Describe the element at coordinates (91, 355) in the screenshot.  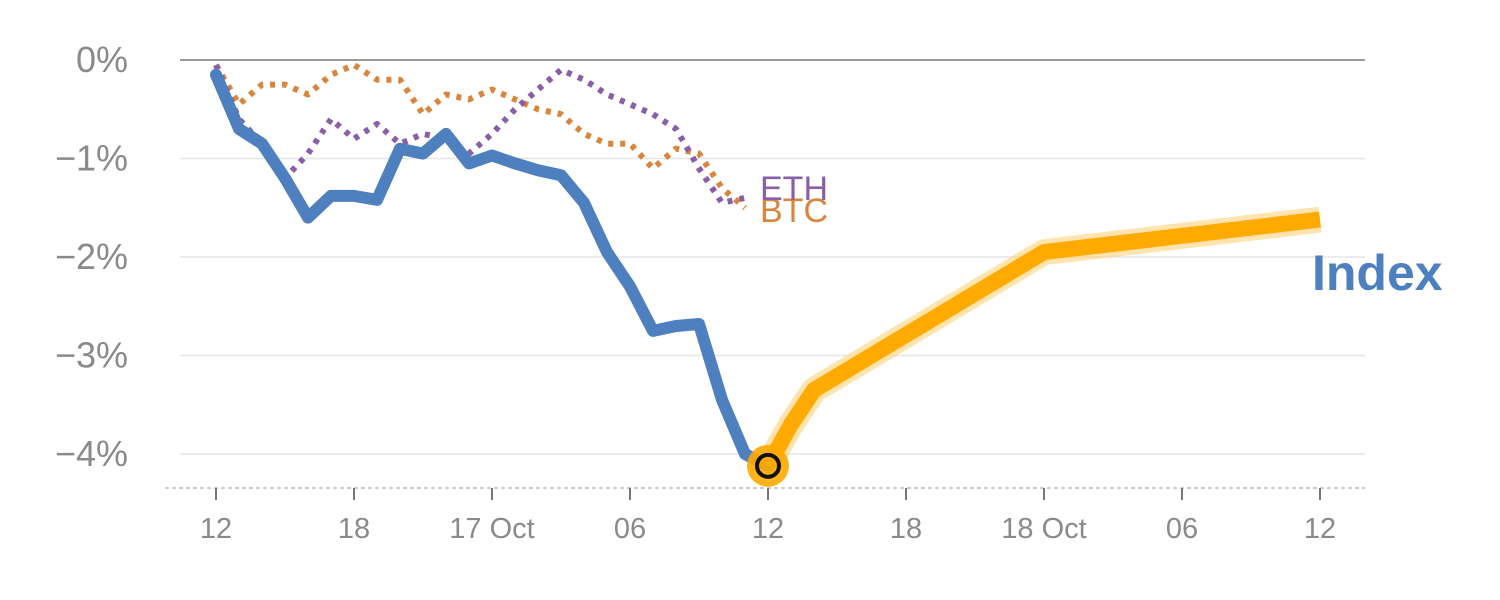
I see `y-tick-label: −3%` at that location.